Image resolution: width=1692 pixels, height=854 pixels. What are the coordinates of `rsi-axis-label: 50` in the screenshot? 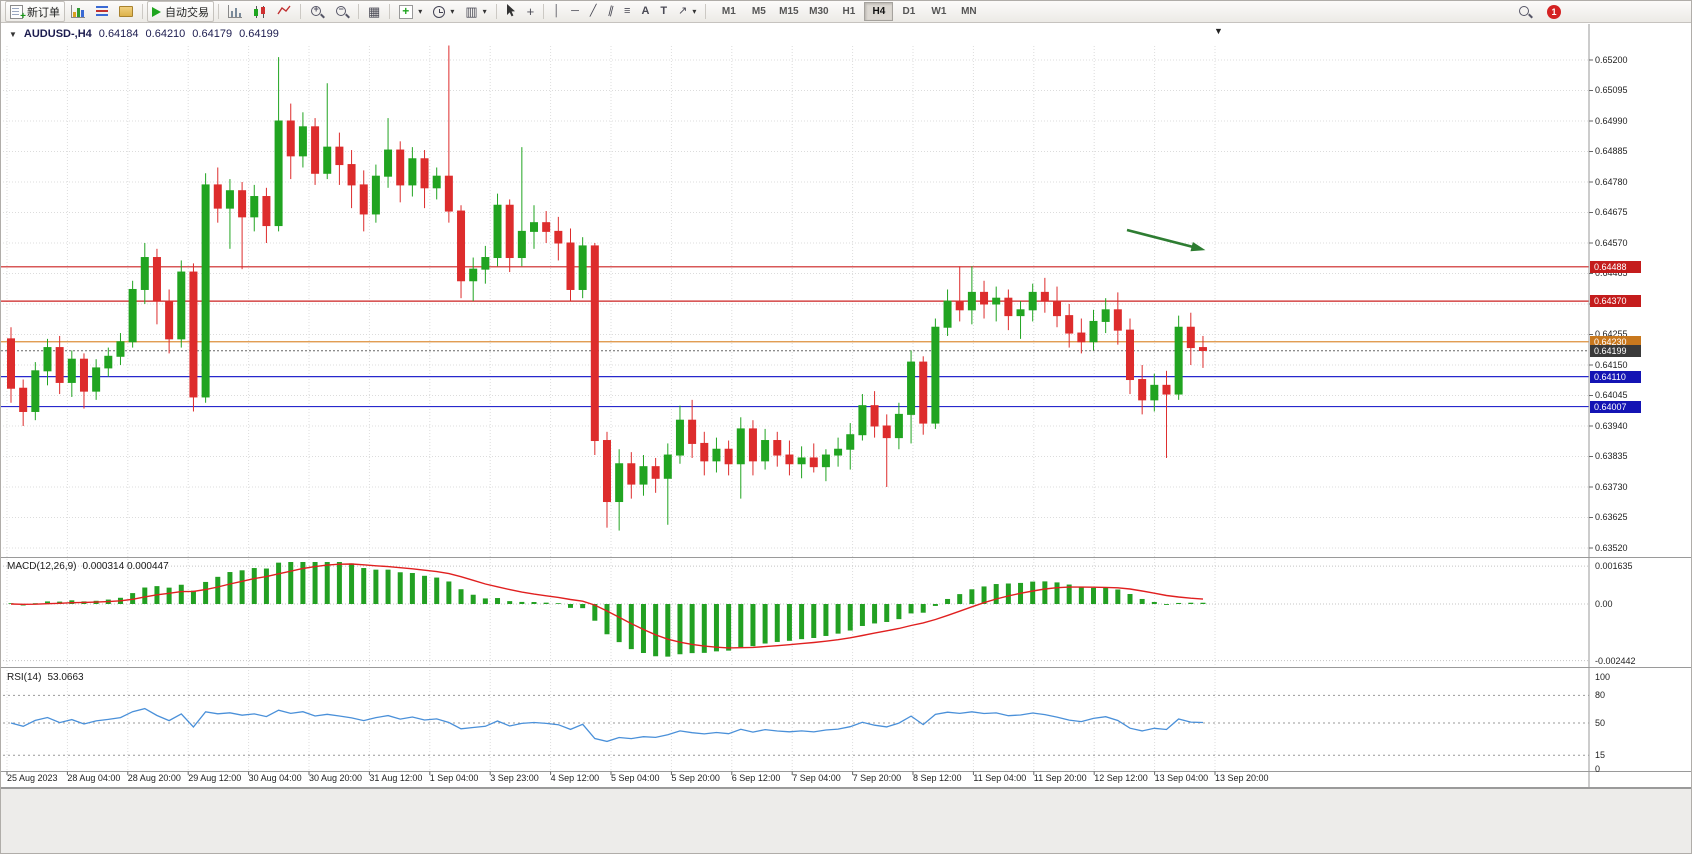 It's located at (1600, 723).